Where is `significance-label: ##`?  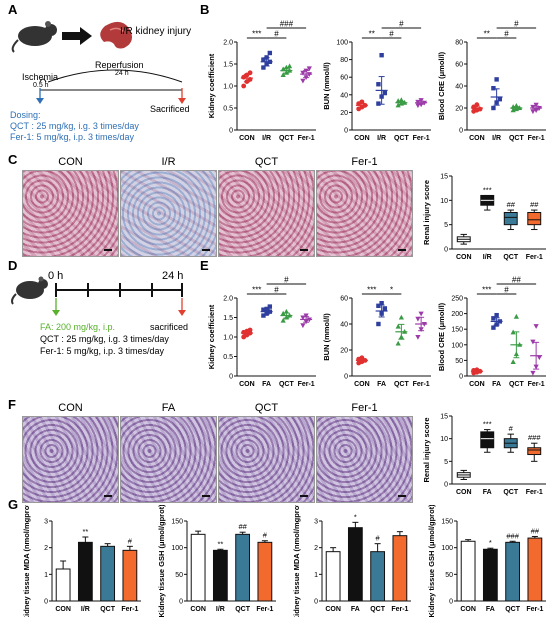 significance-label: ## is located at coordinates (535, 530).